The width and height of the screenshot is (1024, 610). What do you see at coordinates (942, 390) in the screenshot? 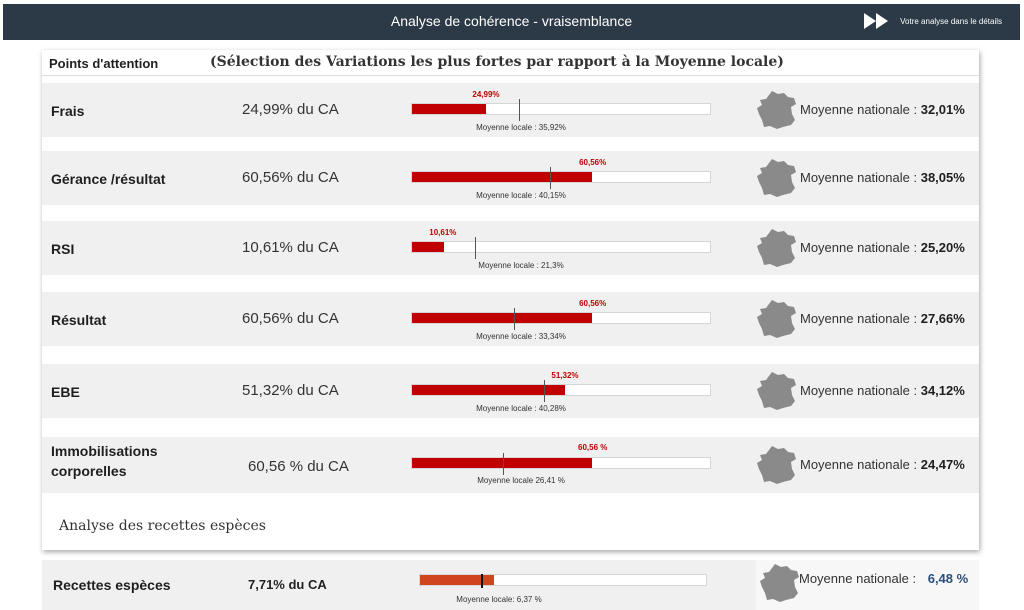
I see `national-average-value: 34,12%` at bounding box center [942, 390].